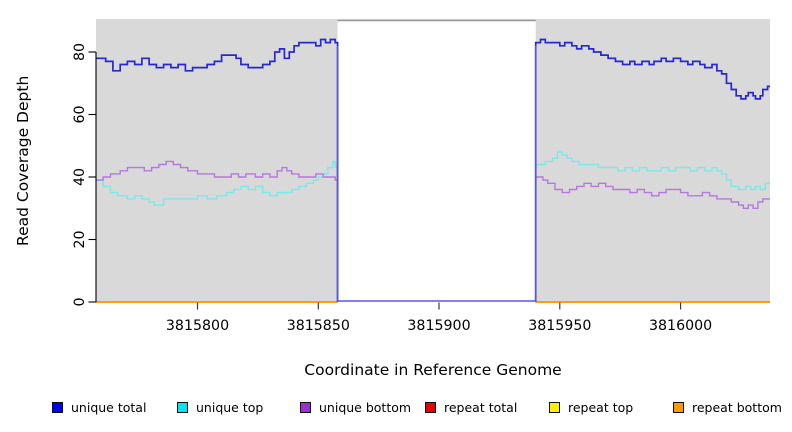 The image size is (792, 432). Describe the element at coordinates (433, 370) in the screenshot. I see `x-axis-title: Coordinate in Reference Genome` at that location.